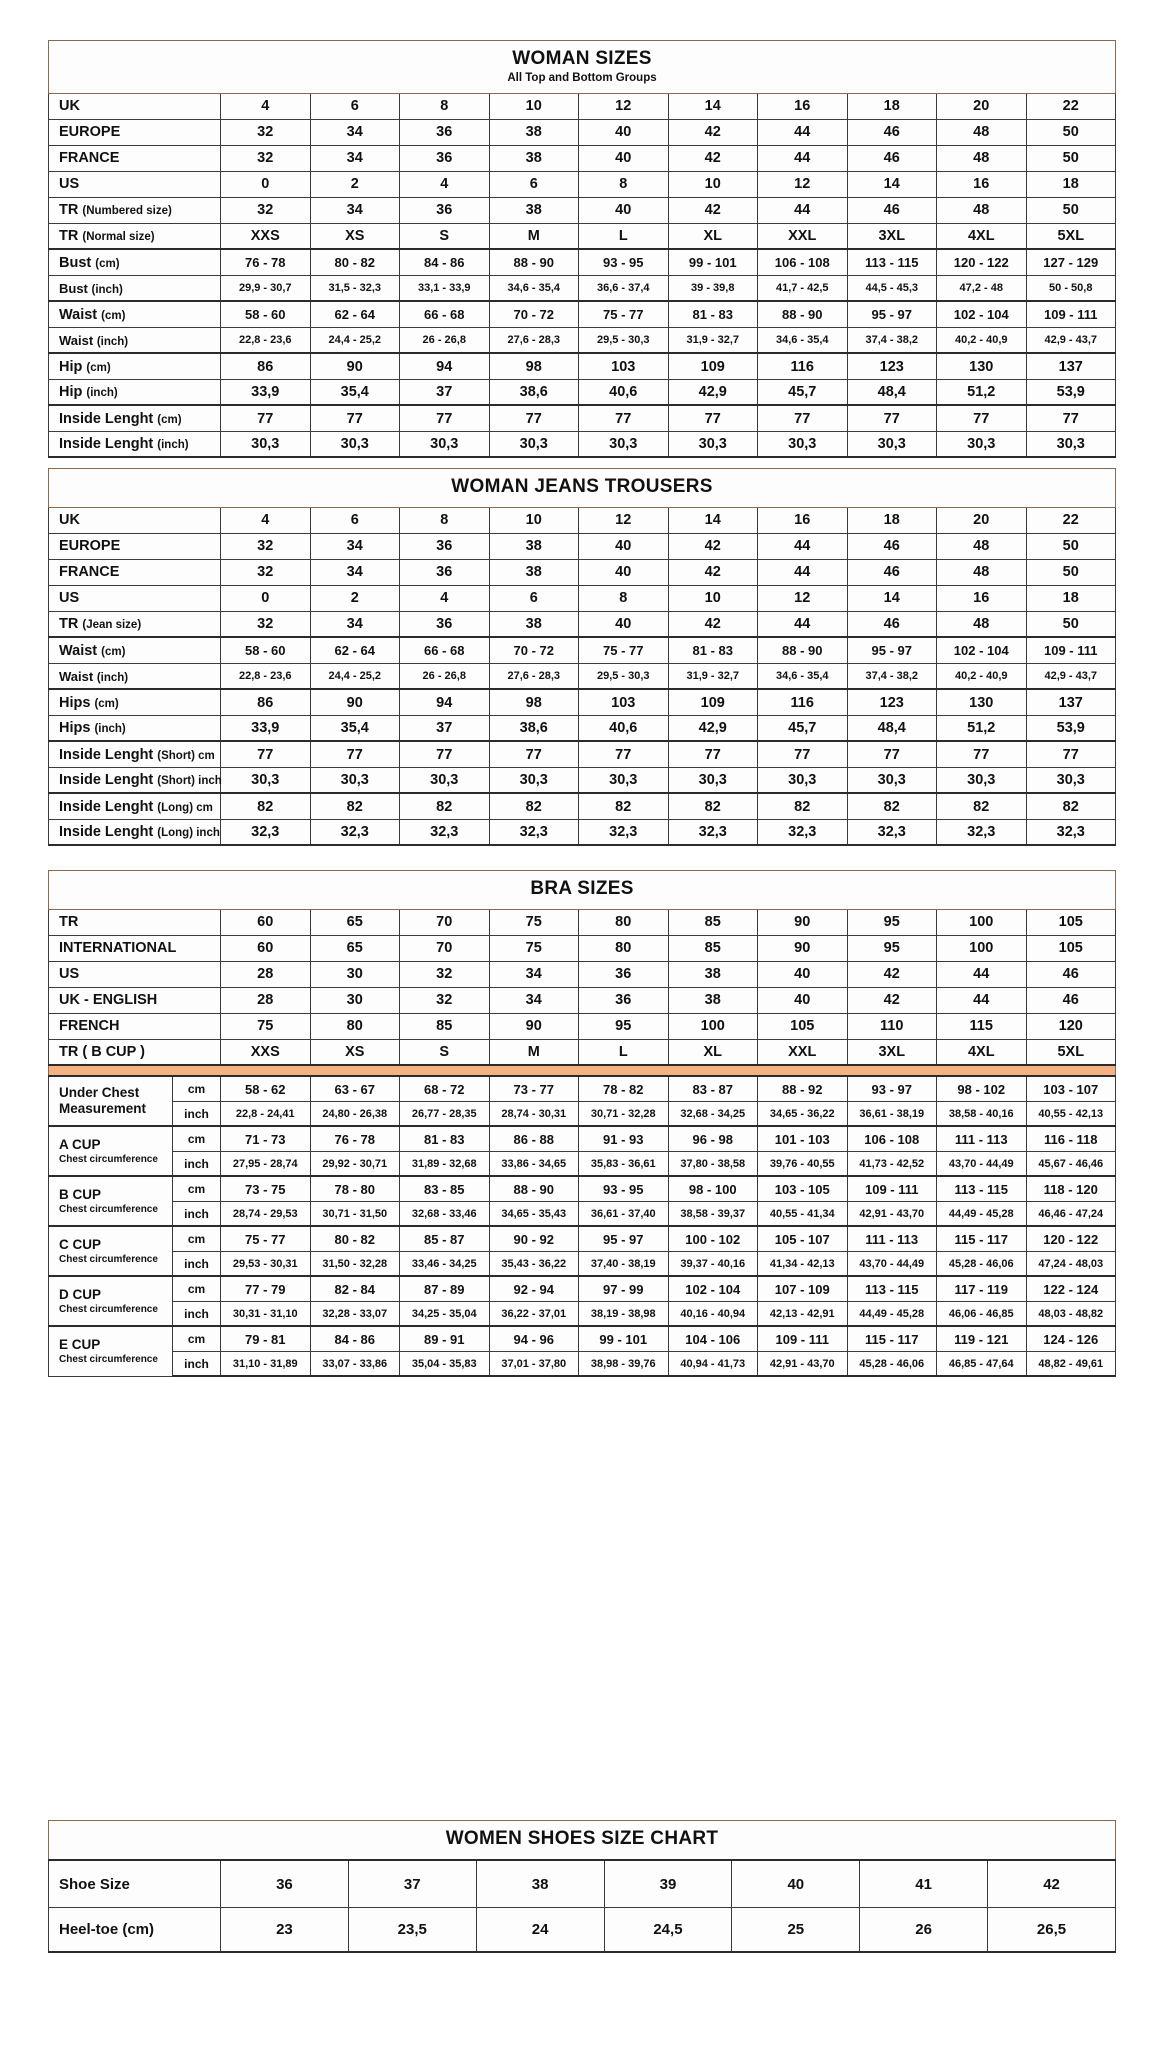 The height and width of the screenshot is (2048, 1164). Describe the element at coordinates (354, 650) in the screenshot. I see `table-cell: 62 - 64` at that location.